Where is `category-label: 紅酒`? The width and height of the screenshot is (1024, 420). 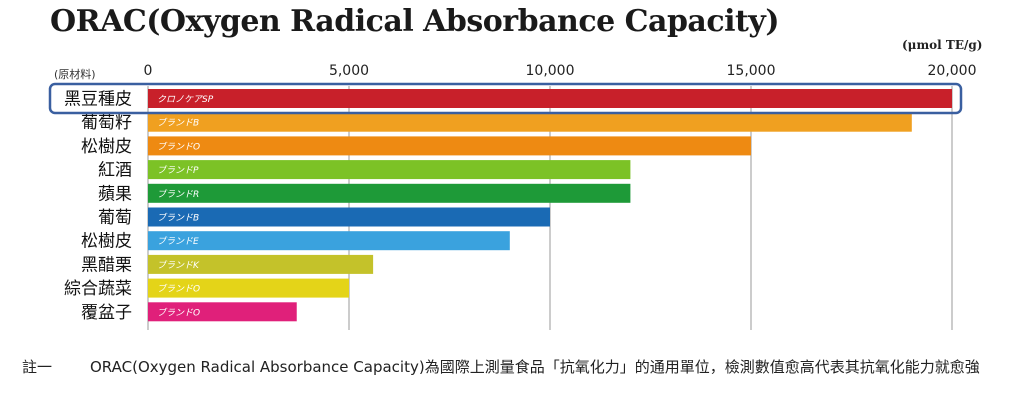 category-label: 紅酒 is located at coordinates (115, 171).